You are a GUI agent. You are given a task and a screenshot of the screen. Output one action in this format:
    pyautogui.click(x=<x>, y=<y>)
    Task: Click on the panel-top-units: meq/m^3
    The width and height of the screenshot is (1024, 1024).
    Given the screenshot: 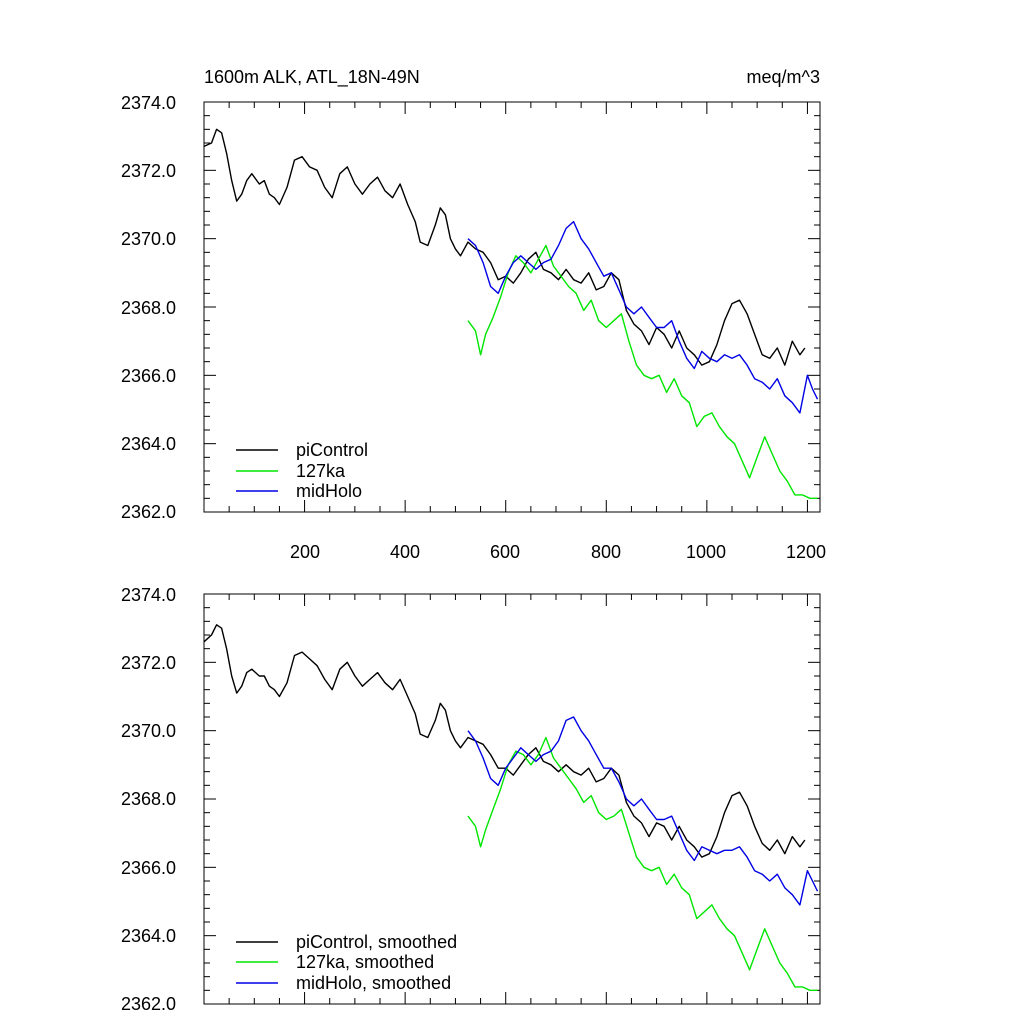 What is the action you would take?
    pyautogui.click(x=783, y=77)
    